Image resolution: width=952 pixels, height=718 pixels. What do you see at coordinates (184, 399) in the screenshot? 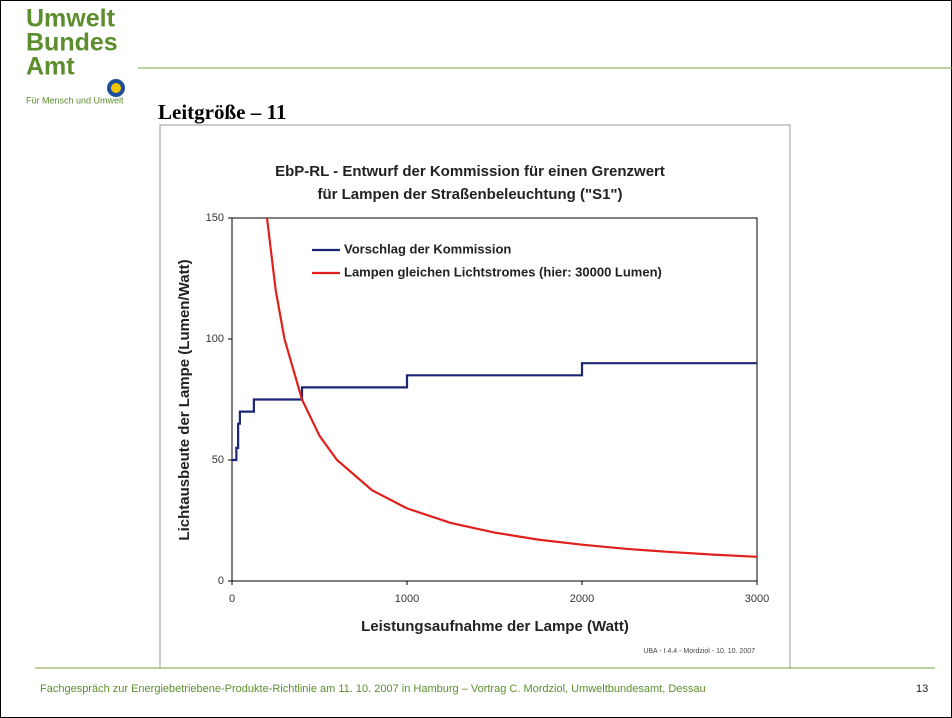
I see `y-axis-title: Lichtausbeute der Lampe (Lumen/Watt)` at bounding box center [184, 399].